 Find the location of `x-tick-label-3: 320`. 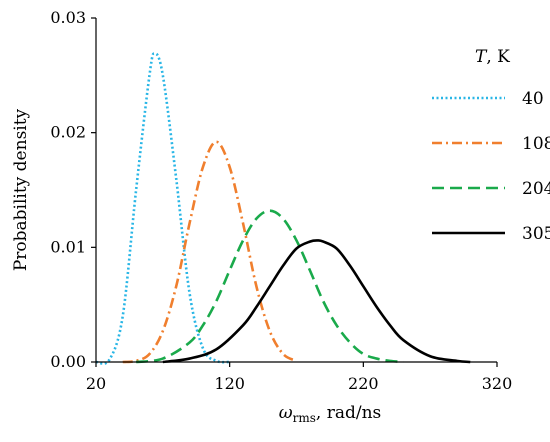

x-tick-label-3: 320 is located at coordinates (497, 383).